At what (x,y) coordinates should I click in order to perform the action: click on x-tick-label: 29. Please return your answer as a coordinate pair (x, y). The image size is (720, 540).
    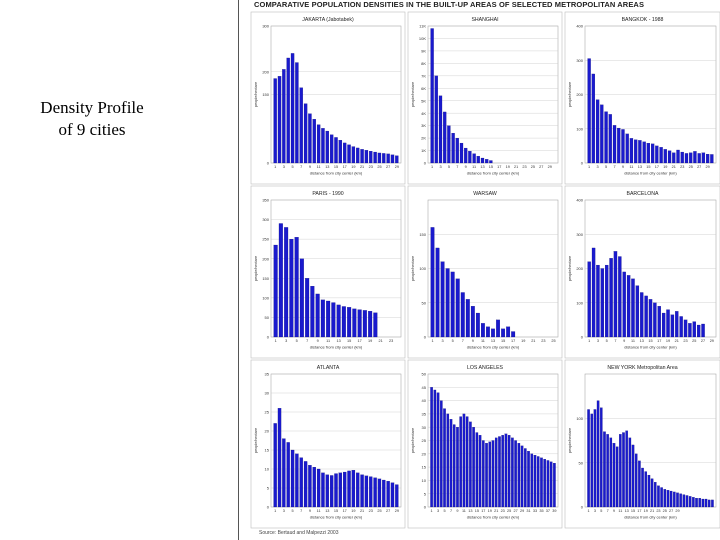
    Looking at the image, I should click on (397, 511).